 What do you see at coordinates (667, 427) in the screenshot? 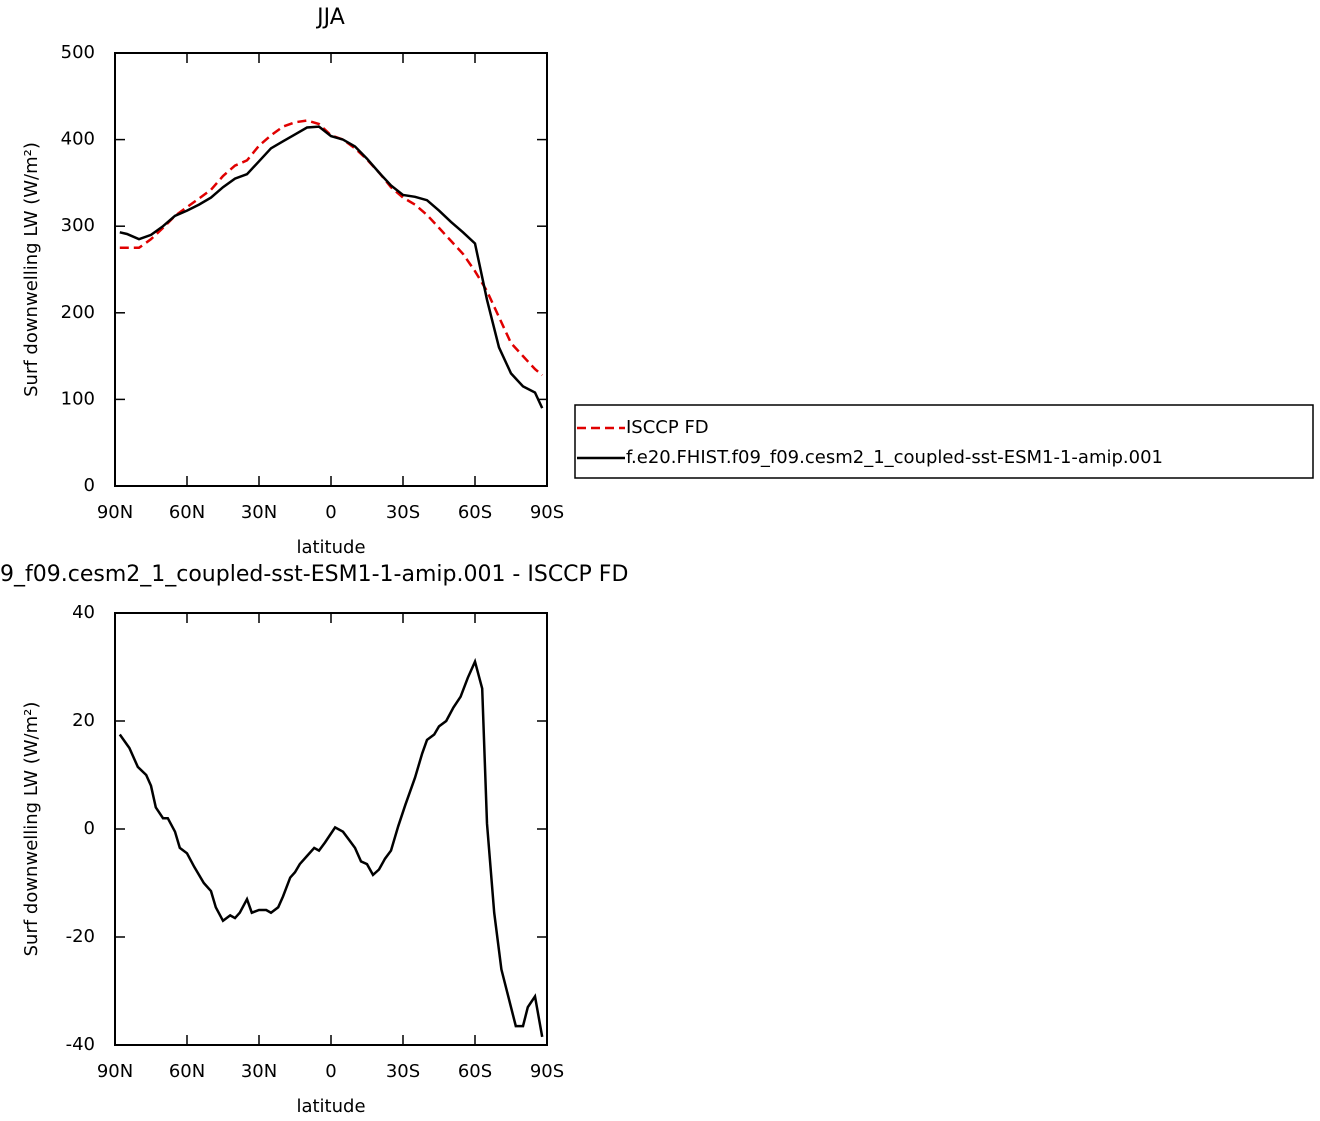
I see `legend-label: ISCCP FD` at bounding box center [667, 427].